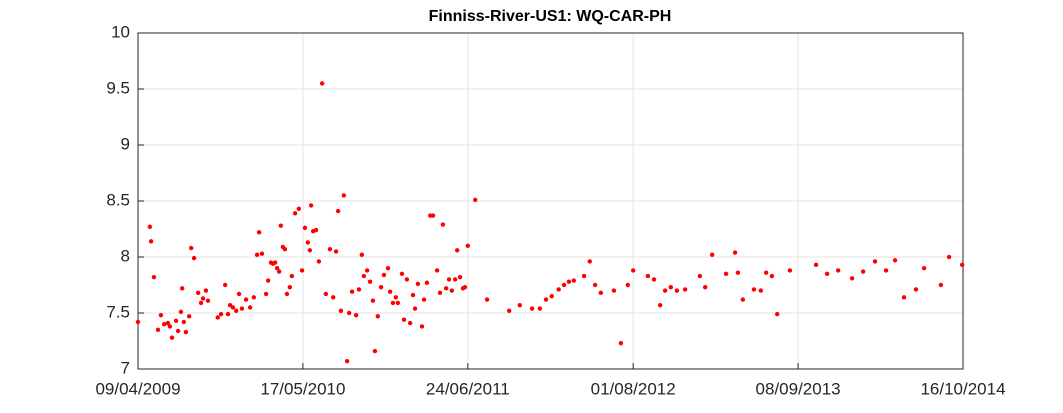 The width and height of the screenshot is (1063, 413). What do you see at coordinates (633, 388) in the screenshot?
I see `x-tick-label: 01/08/2012` at bounding box center [633, 388].